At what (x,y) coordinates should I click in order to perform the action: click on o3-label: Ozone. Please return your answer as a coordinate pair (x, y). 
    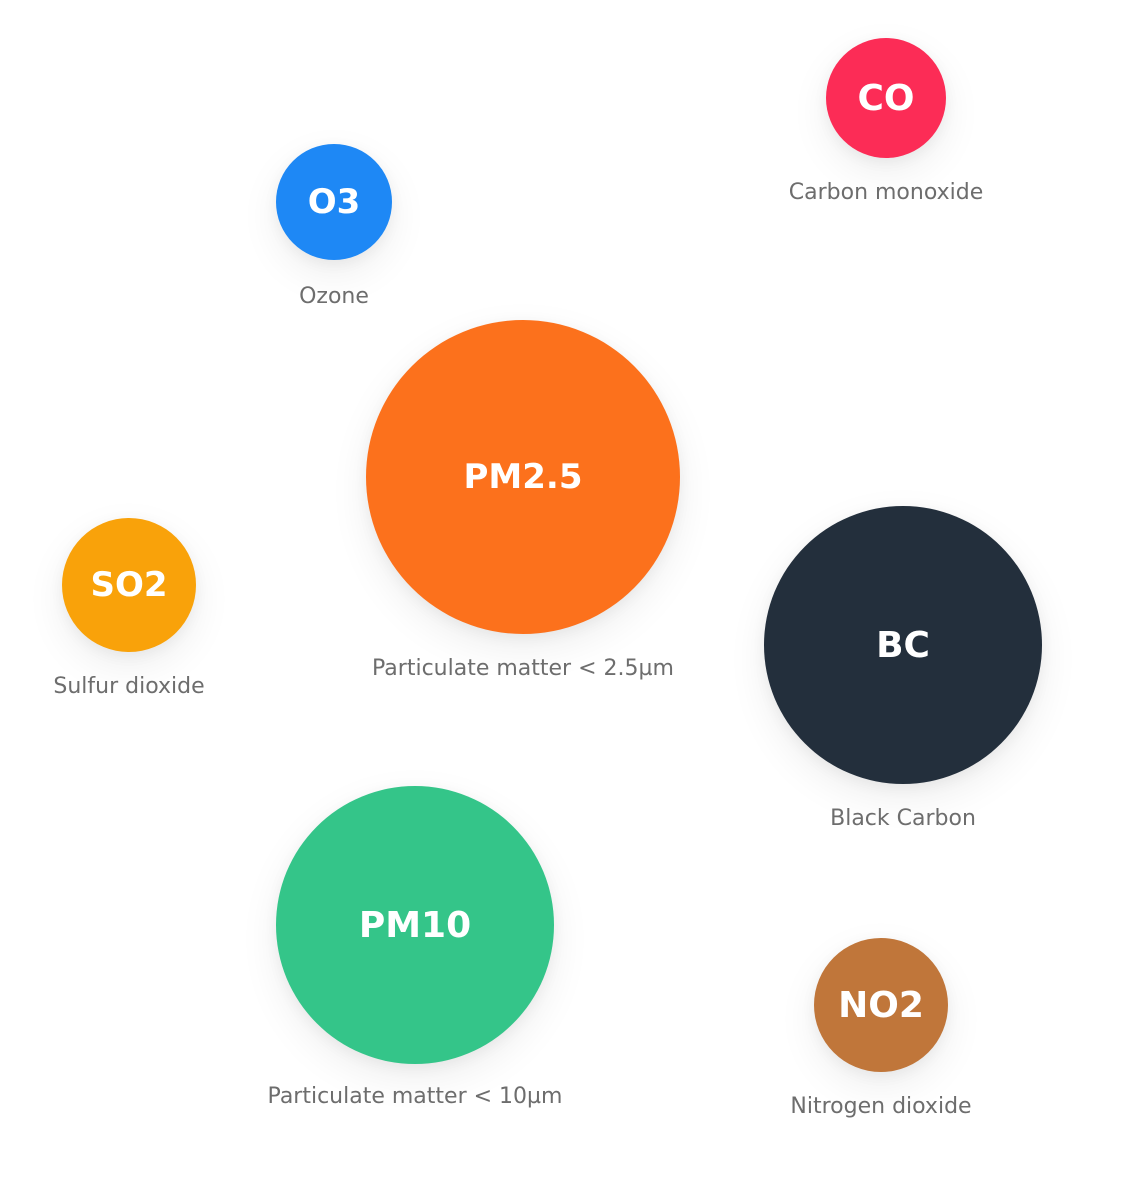
    Looking at the image, I should click on (334, 296).